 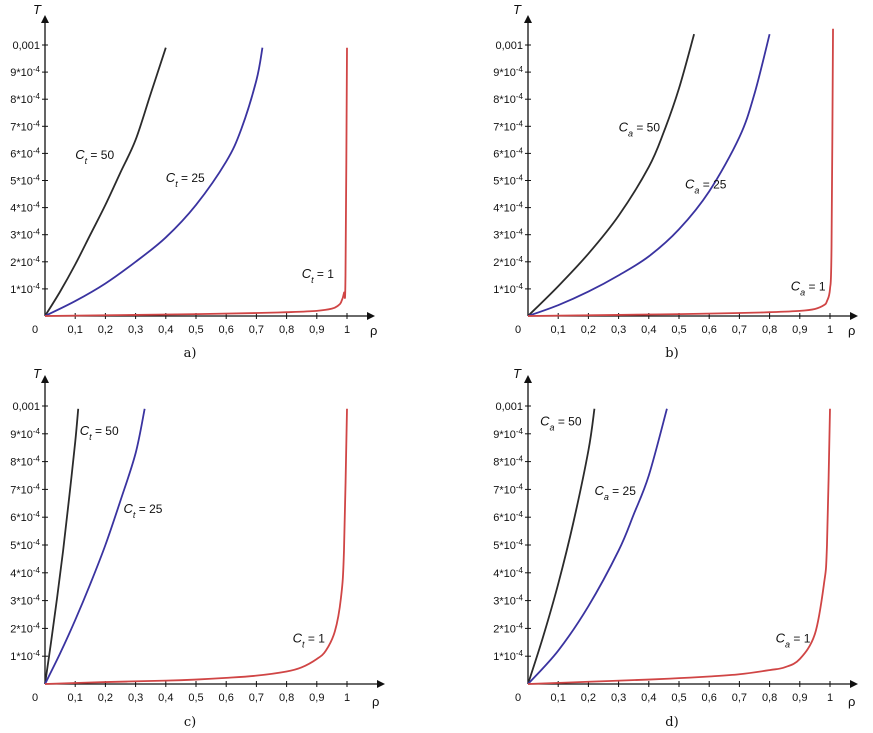 I want to click on series-label-C50: Ca = 50, so click(x=640, y=129).